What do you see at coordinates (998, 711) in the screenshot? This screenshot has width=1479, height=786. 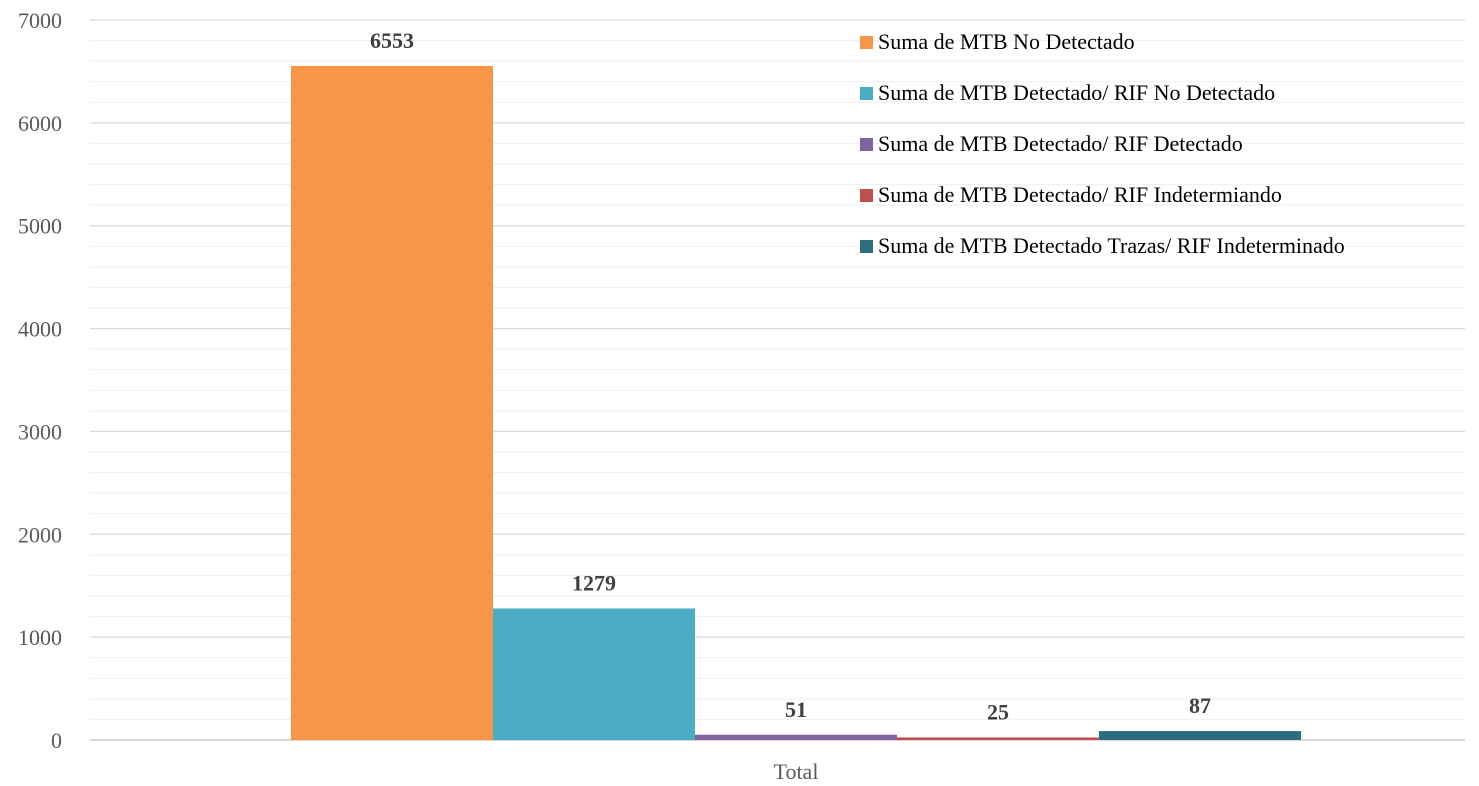 I see `data-label: 25` at bounding box center [998, 711].